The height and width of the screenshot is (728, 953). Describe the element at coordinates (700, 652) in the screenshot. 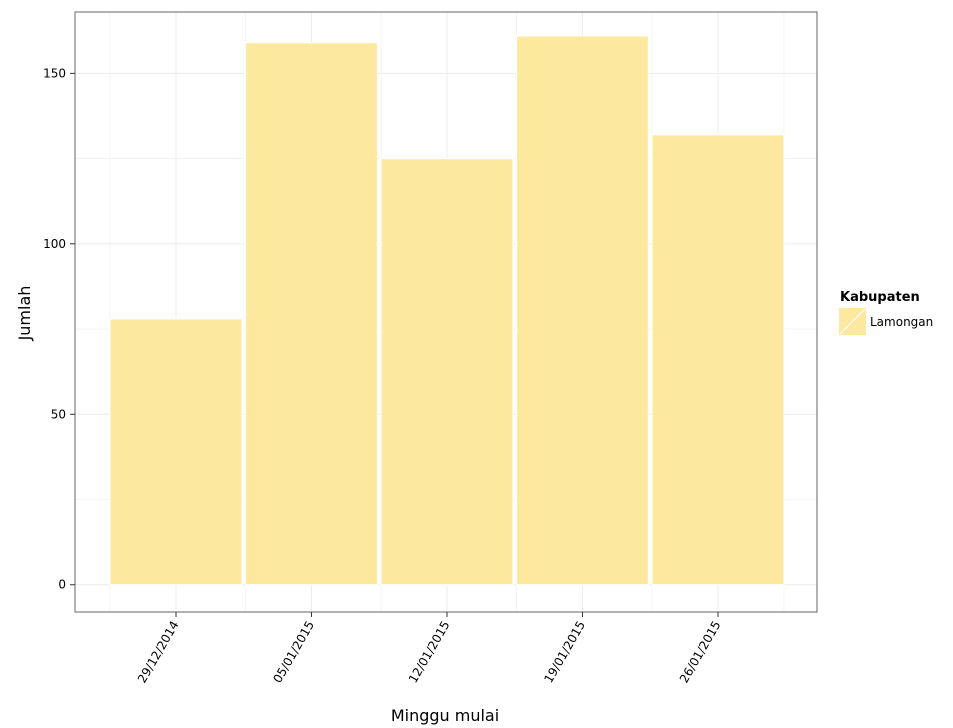

I see `x-tick-label: 26/01/2015` at that location.